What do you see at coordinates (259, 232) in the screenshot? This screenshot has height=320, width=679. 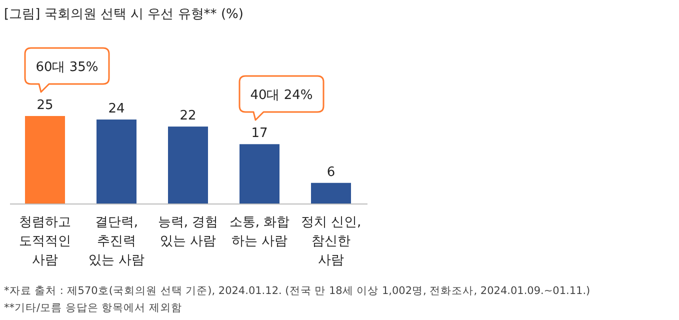 I see `x-tick-label: 소통, 화합 하는 사람` at bounding box center [259, 232].